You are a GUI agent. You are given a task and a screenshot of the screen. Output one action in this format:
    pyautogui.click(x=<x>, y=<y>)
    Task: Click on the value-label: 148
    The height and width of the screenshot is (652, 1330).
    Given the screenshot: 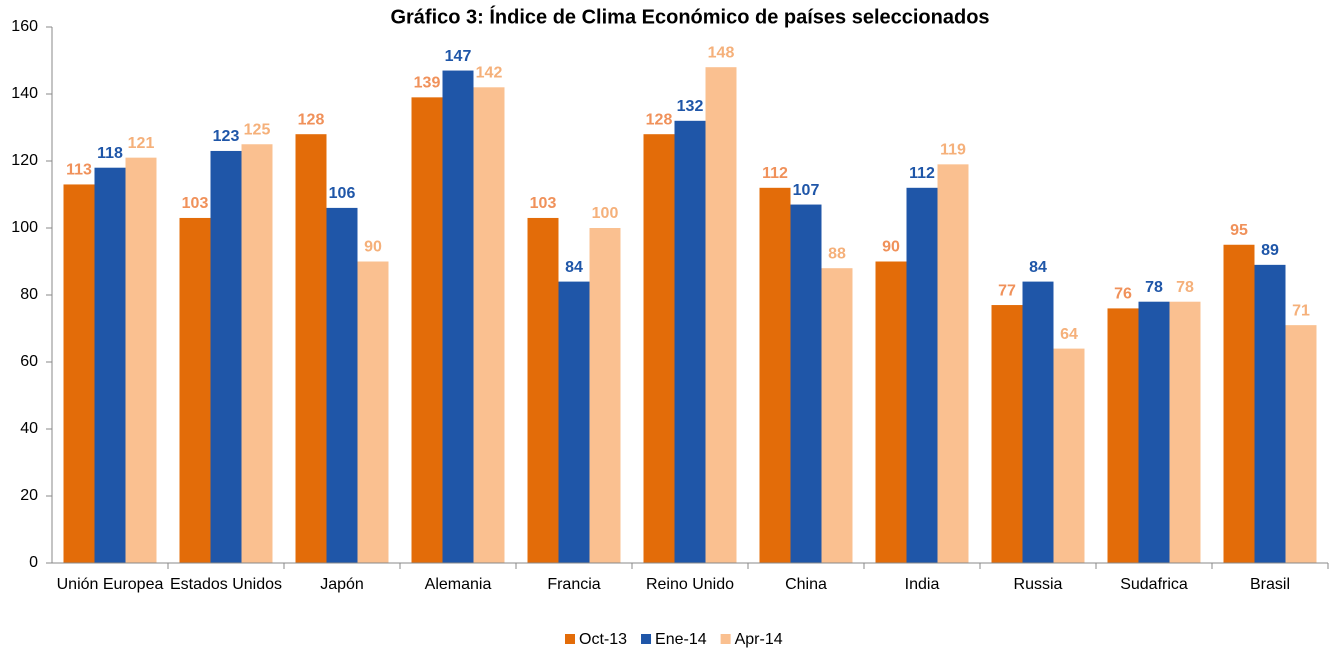 What is the action you would take?
    pyautogui.click(x=721, y=52)
    